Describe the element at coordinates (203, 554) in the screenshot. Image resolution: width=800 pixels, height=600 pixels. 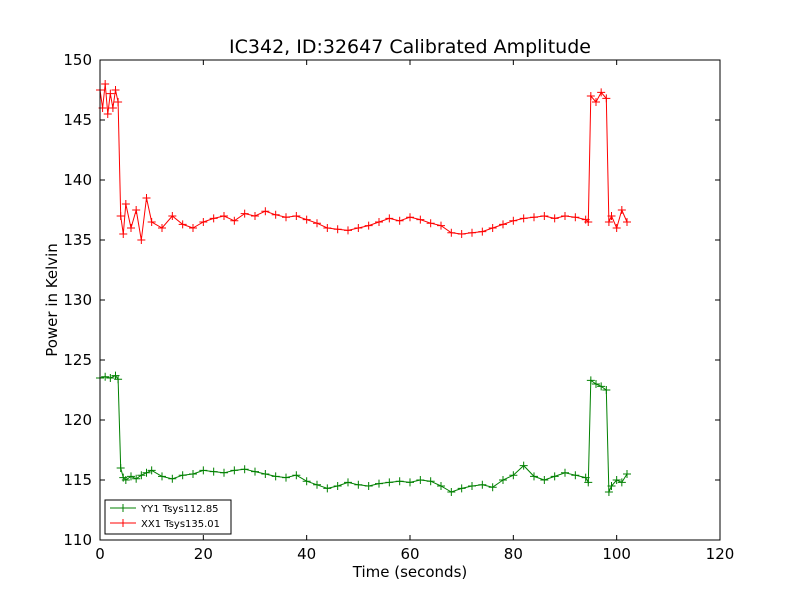
I see `x-tick-label-1: 20` at that location.